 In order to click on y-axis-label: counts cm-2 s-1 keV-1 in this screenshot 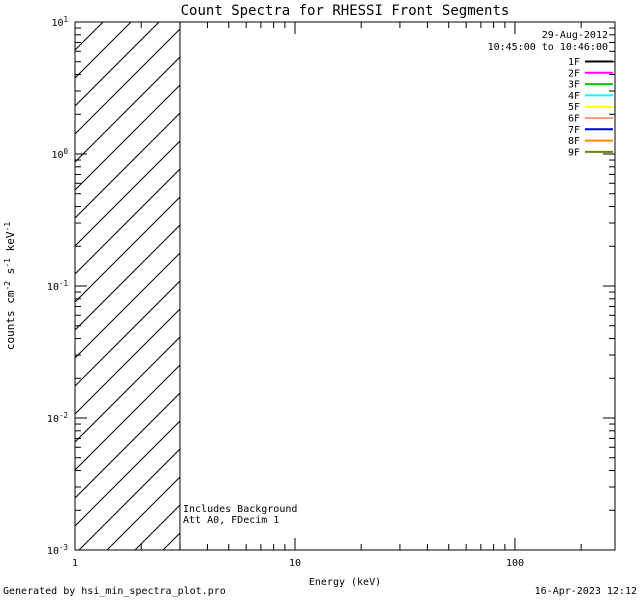, I will do `click(10, 286)`.